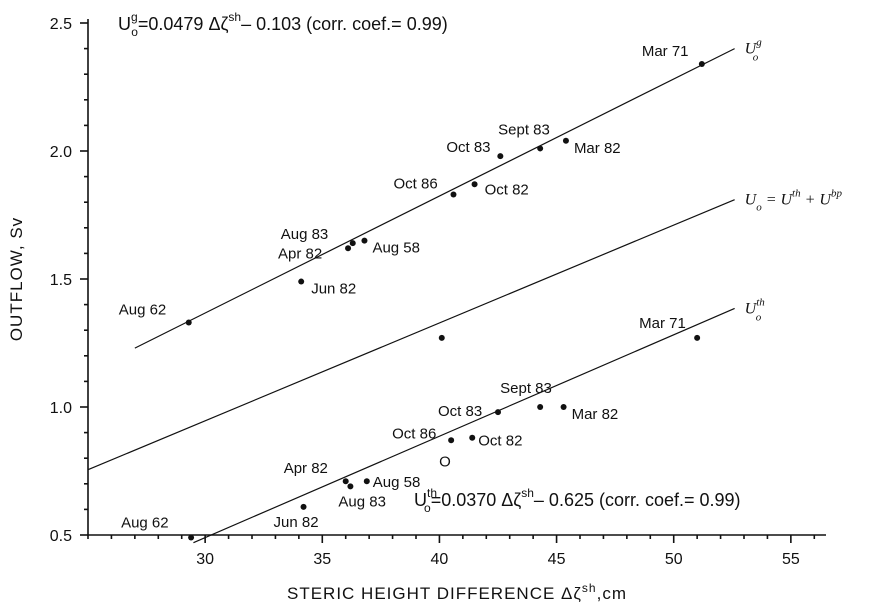 This screenshot has width=876, height=608. I want to click on x-tick-label: 55, so click(791, 559).